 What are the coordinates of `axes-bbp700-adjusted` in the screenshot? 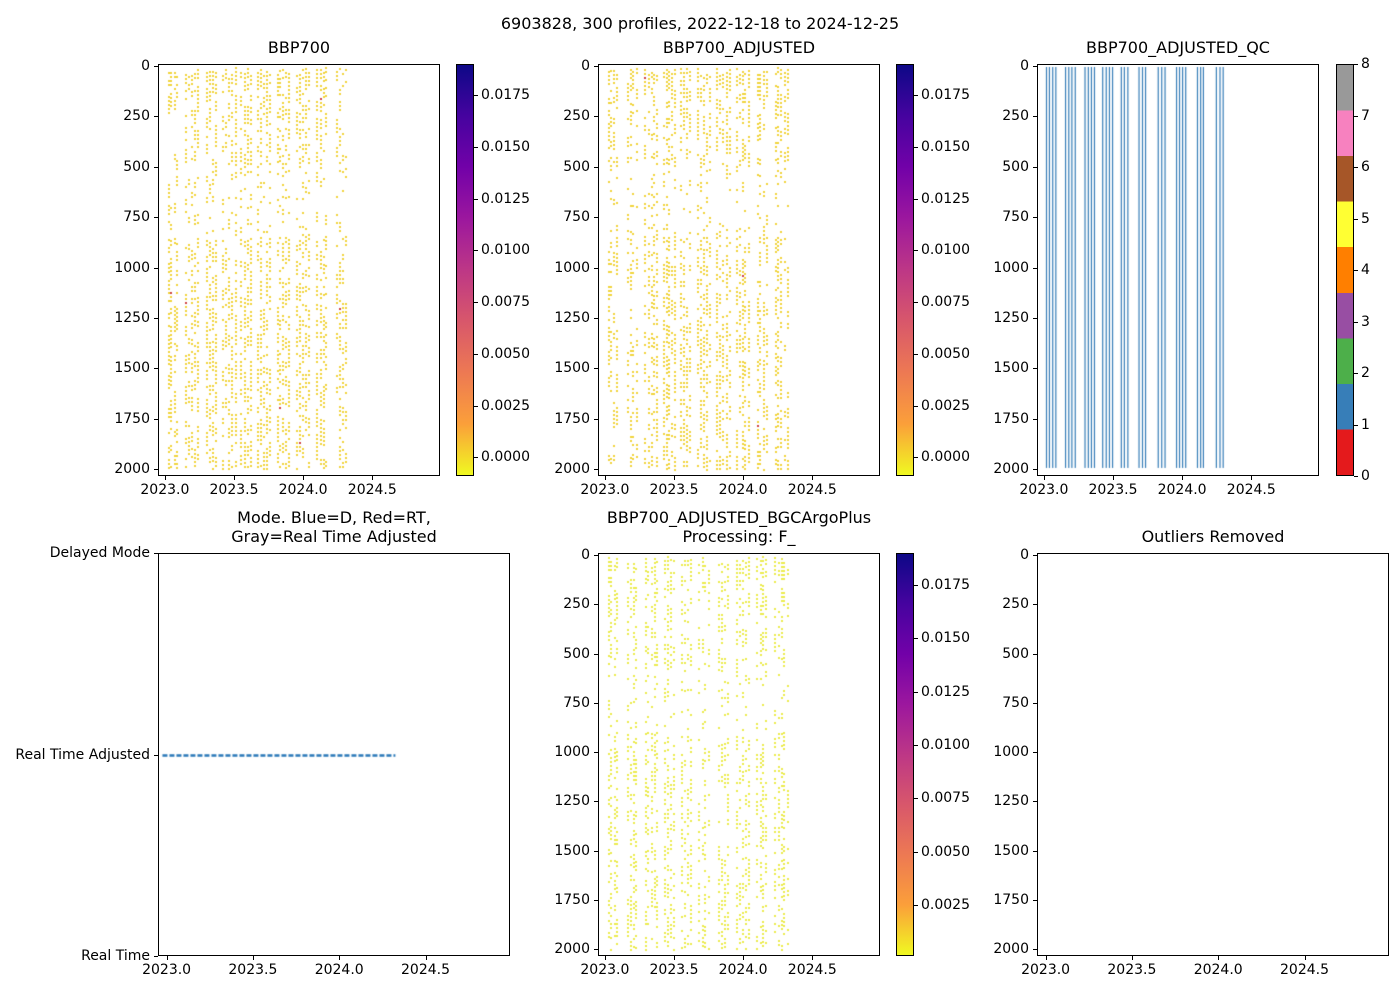 It's located at (739, 270).